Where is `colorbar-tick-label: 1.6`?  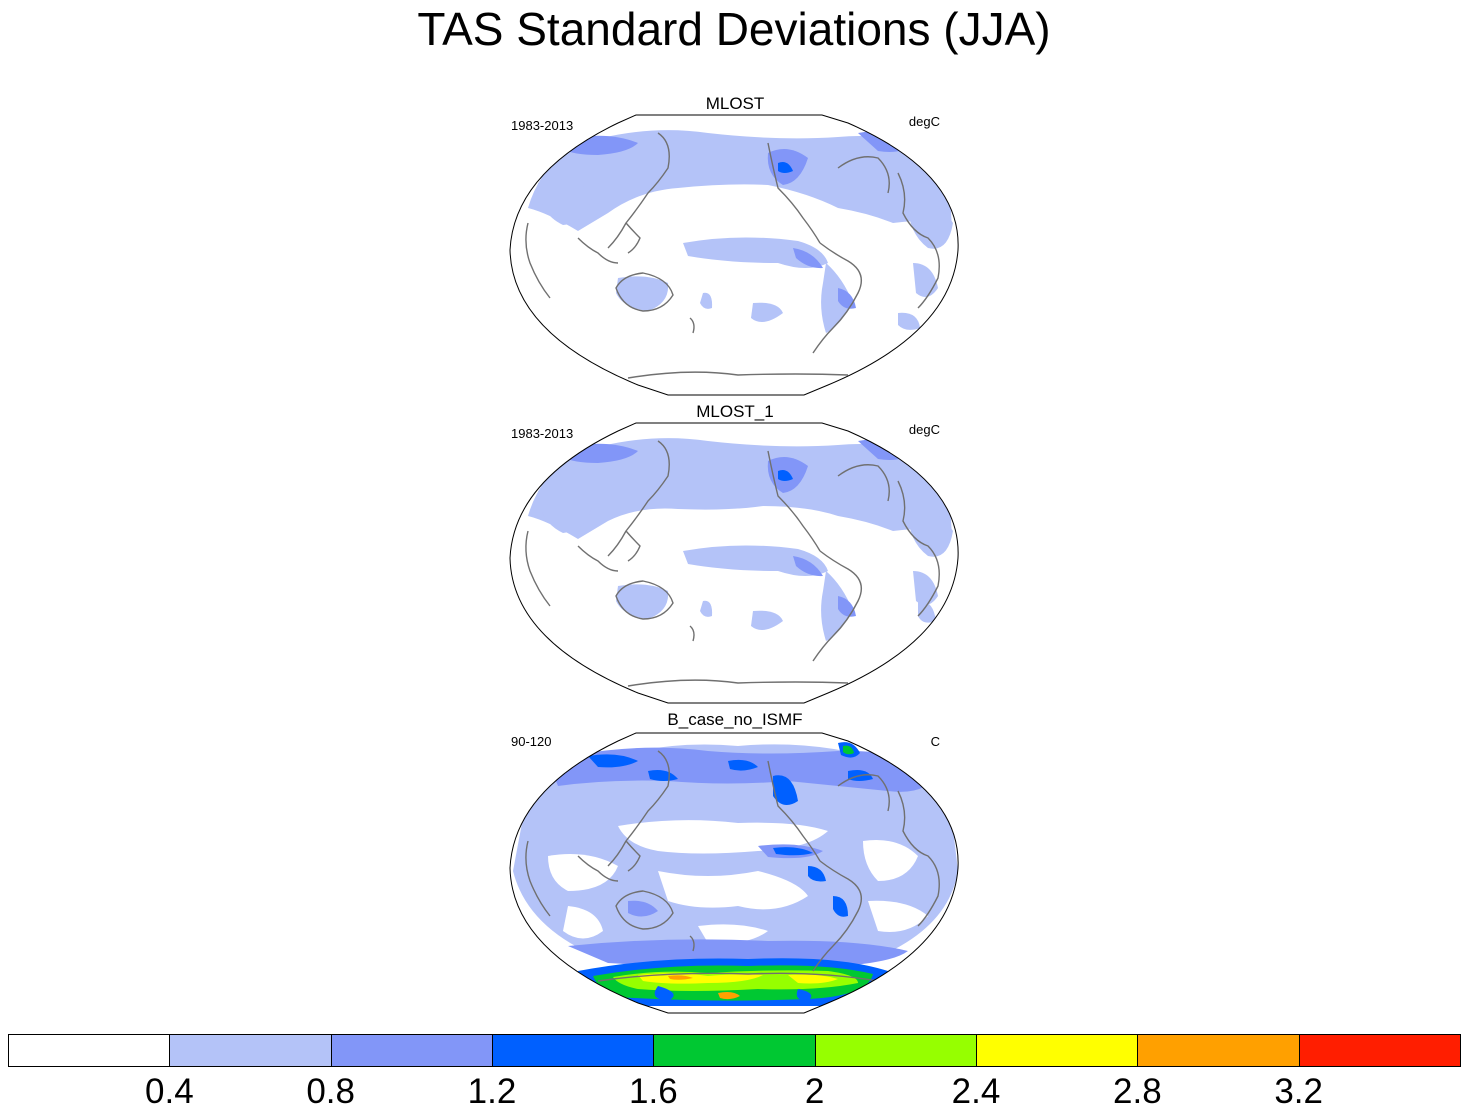
colorbar-tick-label: 1.6 is located at coordinates (653, 1091).